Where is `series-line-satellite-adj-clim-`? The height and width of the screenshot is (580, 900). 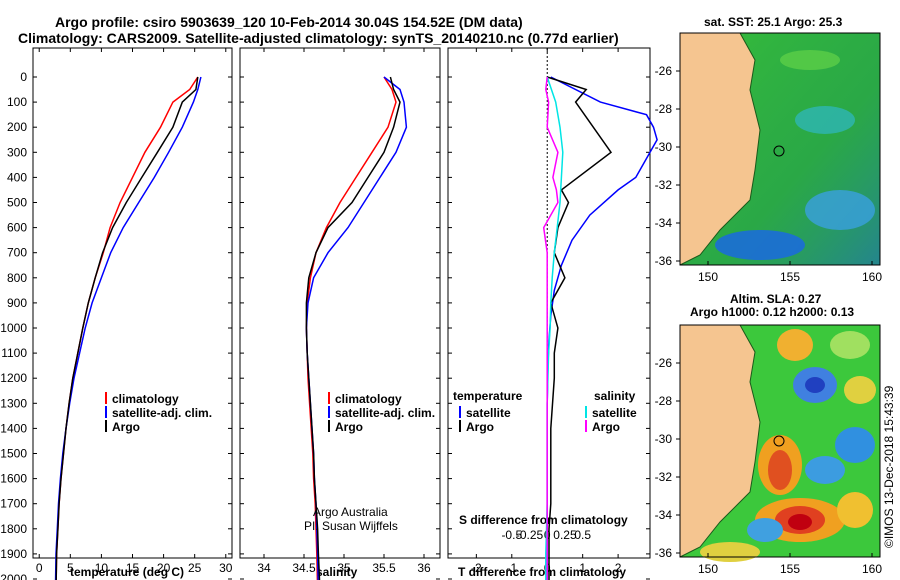 series-line-satellite-adj-clim- is located at coordinates (128, 328).